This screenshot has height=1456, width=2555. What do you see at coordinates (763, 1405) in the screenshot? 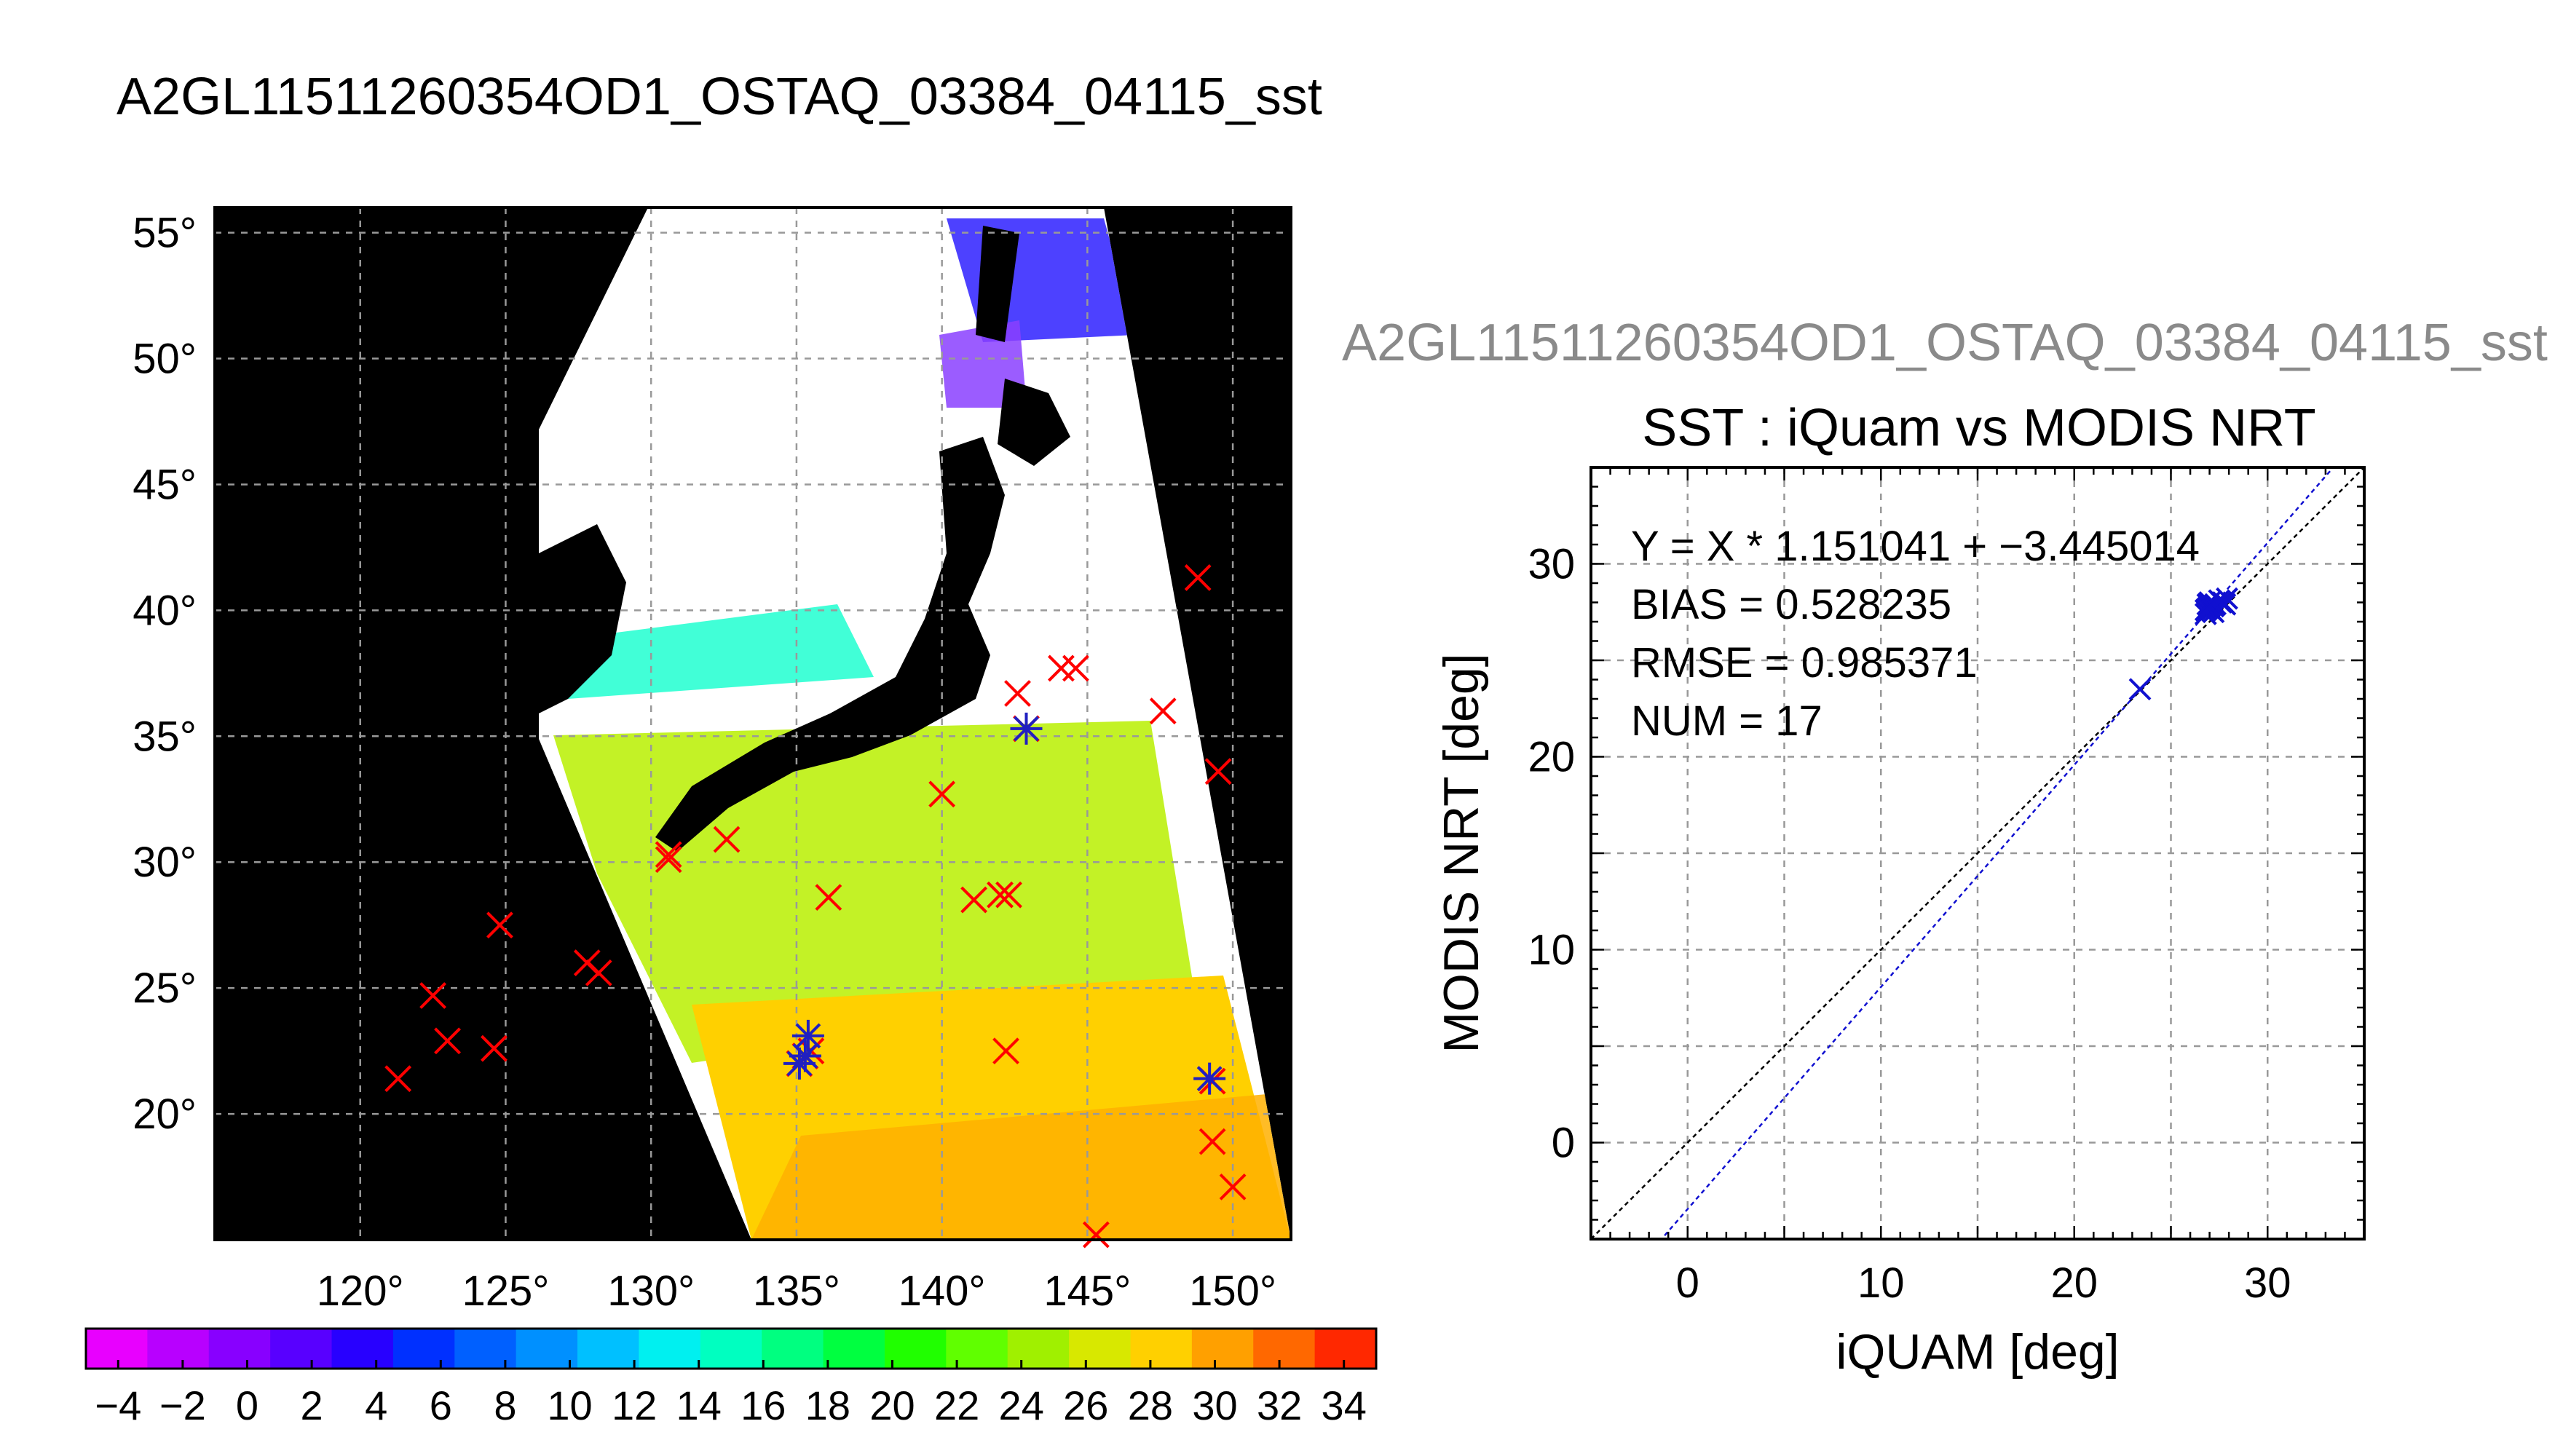
I see `colorbar-tick-label: 16` at bounding box center [763, 1405].